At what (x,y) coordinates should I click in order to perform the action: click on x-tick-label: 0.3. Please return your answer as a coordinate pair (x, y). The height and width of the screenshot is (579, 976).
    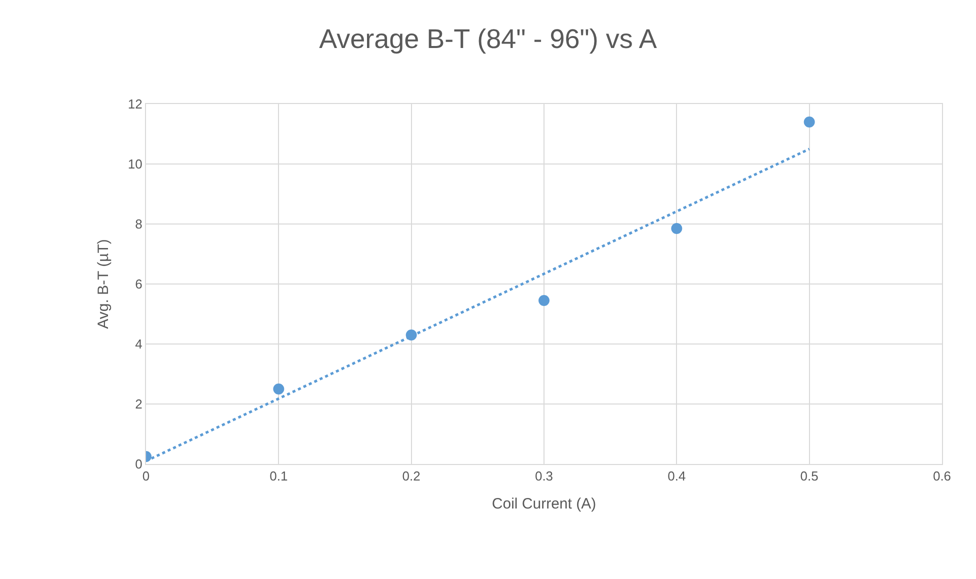
    Looking at the image, I should click on (544, 476).